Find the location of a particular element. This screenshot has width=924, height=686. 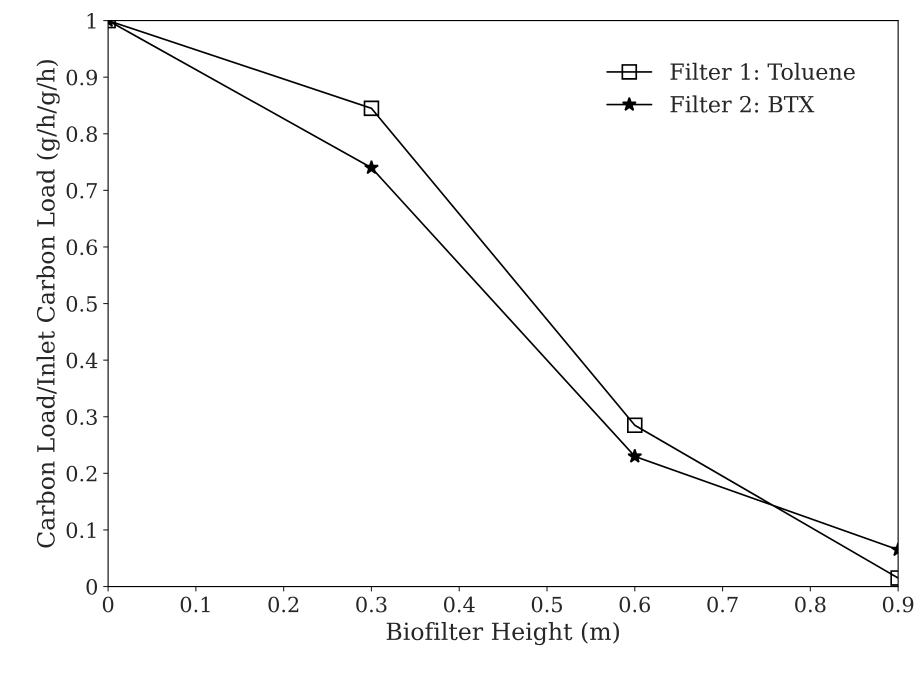

legend-label: Filter 1: Toluene is located at coordinates (762, 71).